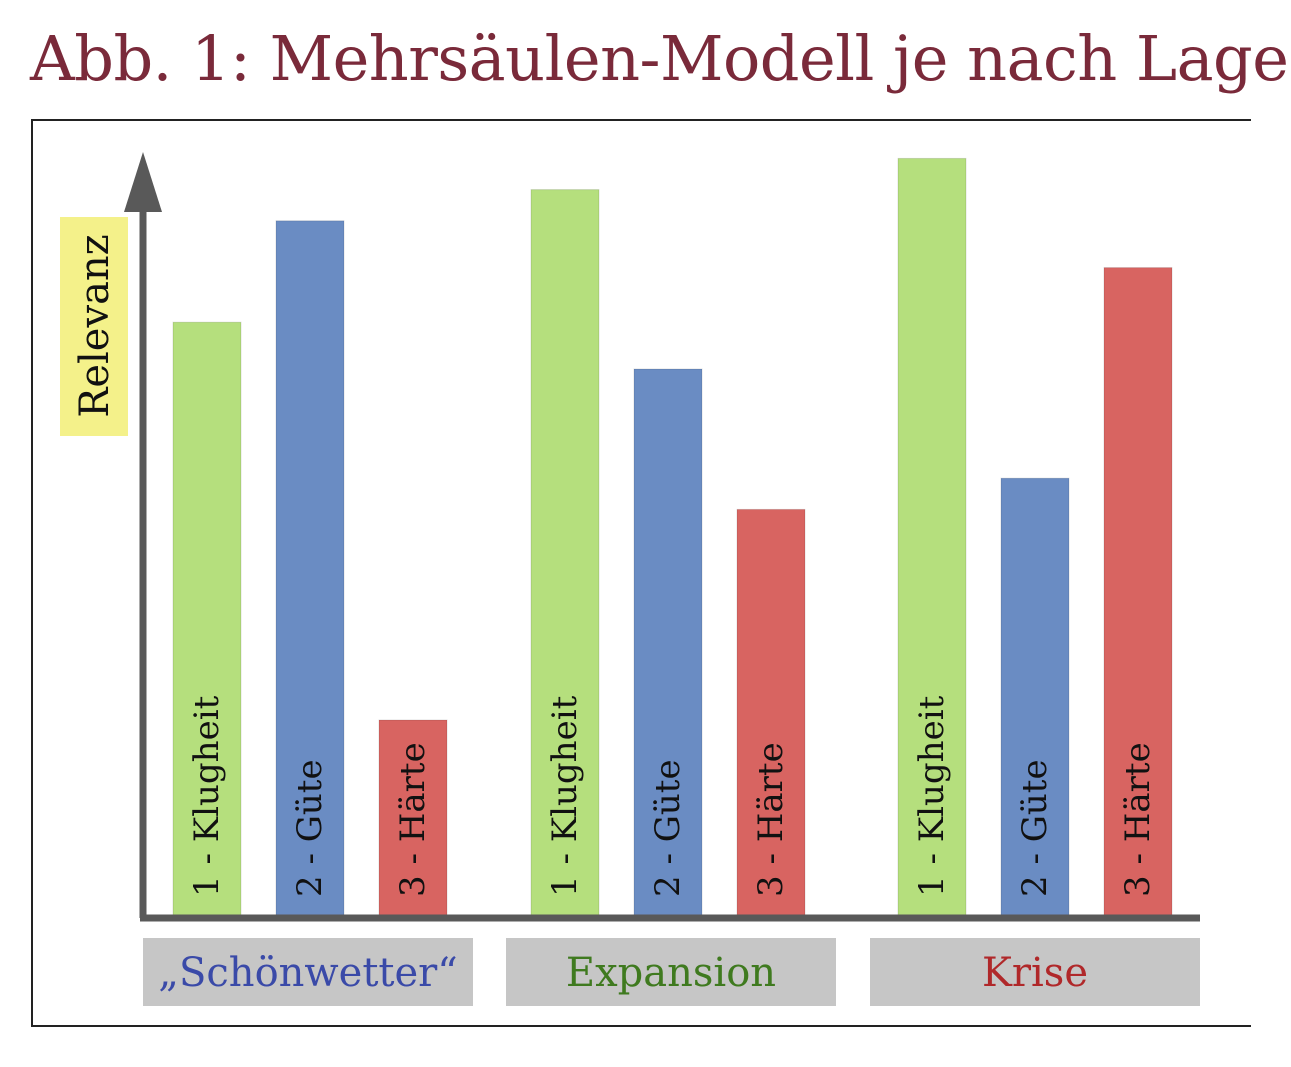 The width and height of the screenshot is (1291, 1067). Describe the element at coordinates (310, 828) in the screenshot. I see `bar-label-1-2: 2 - Güte` at that location.